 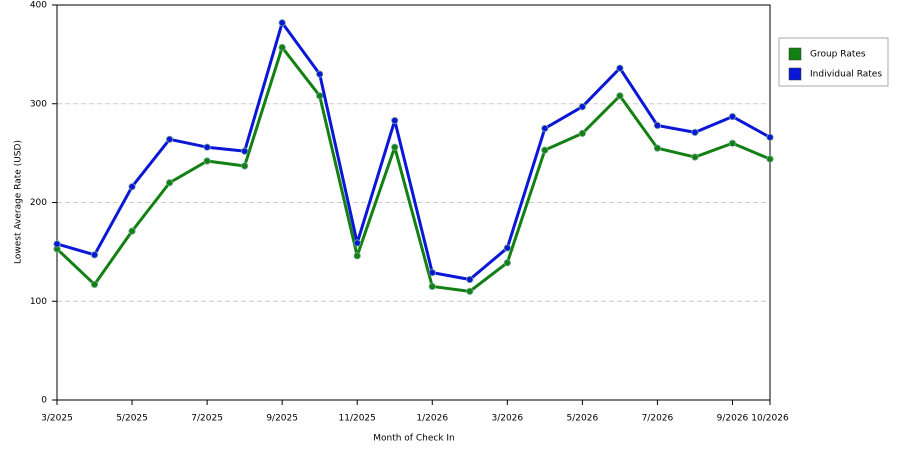 I want to click on x-tick-label: 7/2026, so click(x=658, y=419).